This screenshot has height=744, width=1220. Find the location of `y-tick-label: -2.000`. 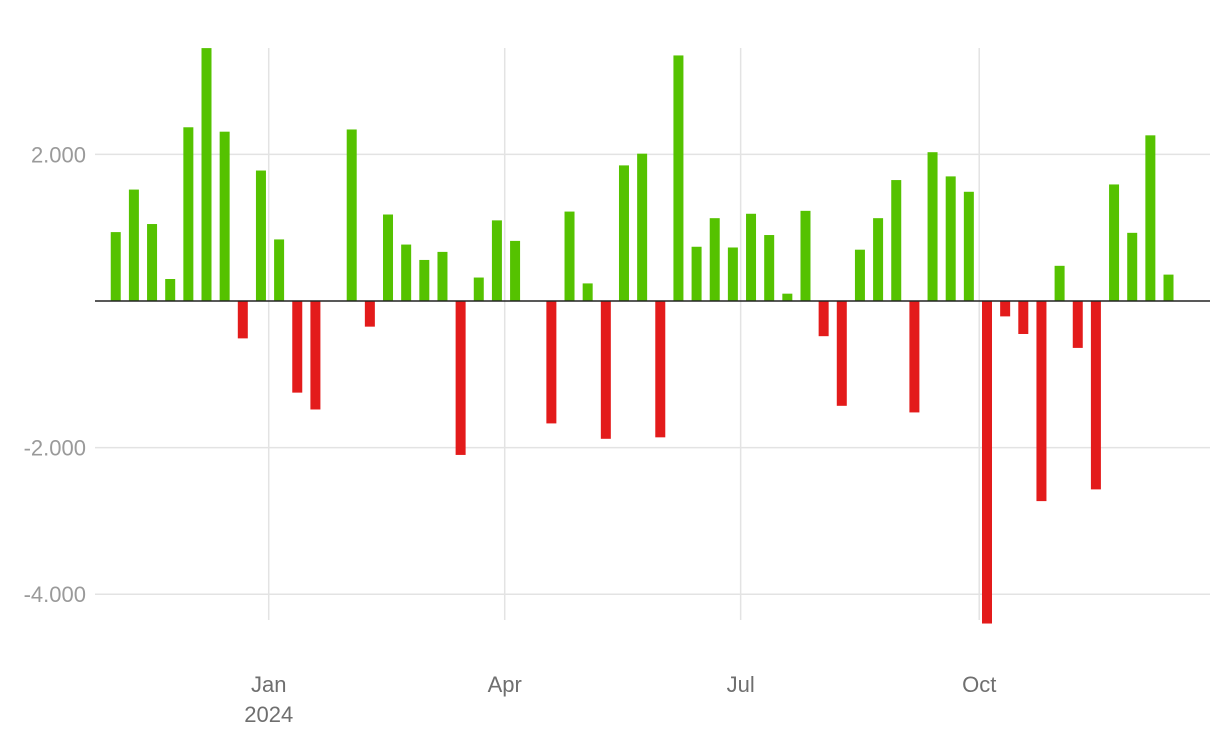

y-tick-label: -2.000 is located at coordinates (55, 448).